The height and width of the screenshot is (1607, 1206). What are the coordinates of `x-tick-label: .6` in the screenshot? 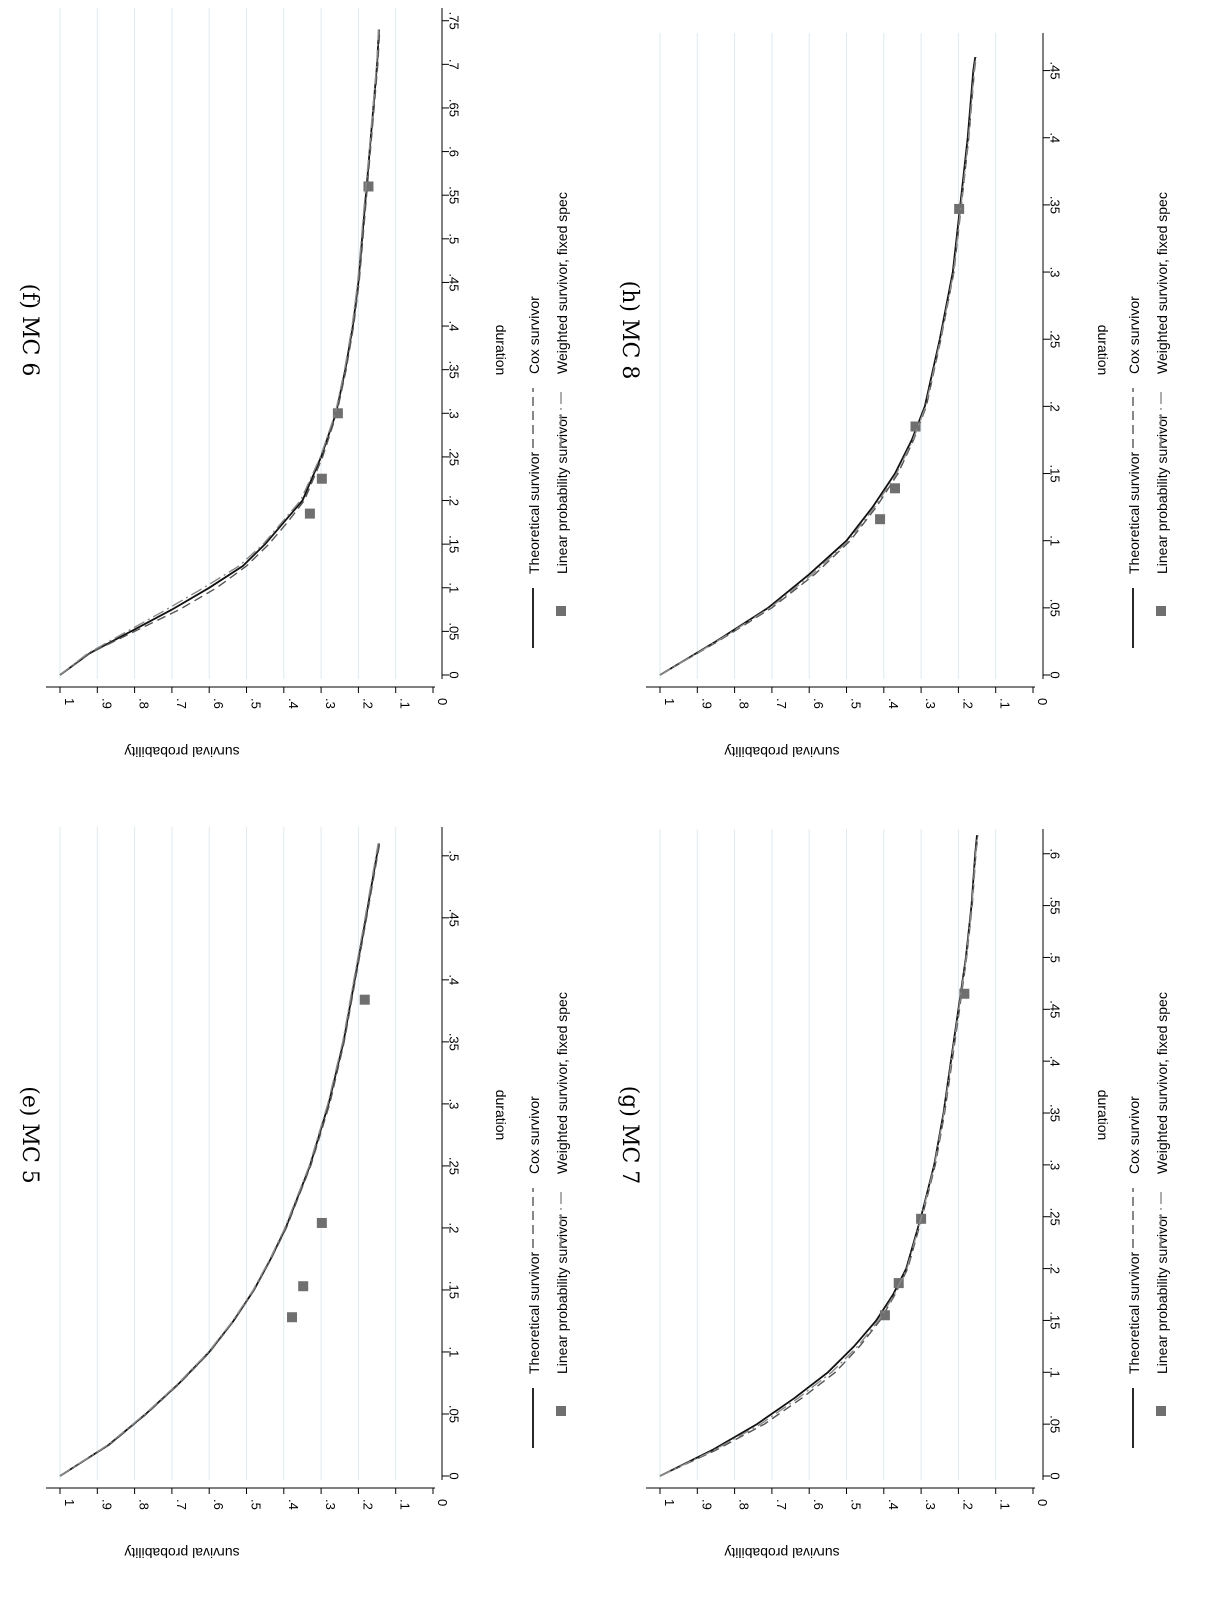 It's located at (1055, 853).